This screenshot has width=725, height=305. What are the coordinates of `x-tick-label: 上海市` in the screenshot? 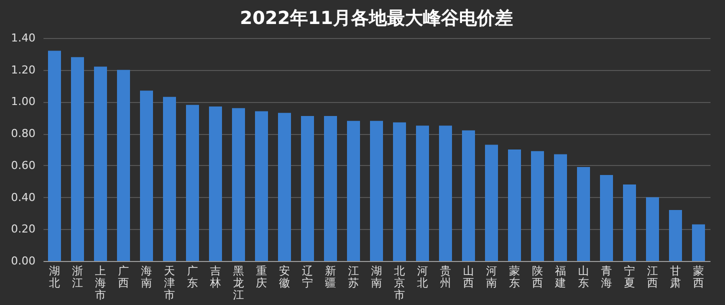 It's located at (100, 283).